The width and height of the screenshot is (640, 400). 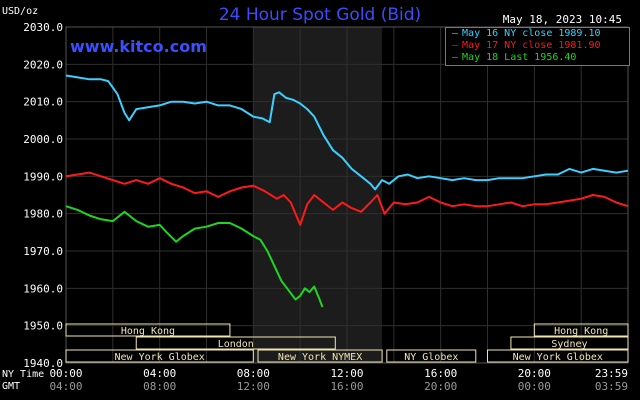 What do you see at coordinates (320, 15) in the screenshot?
I see `chart-title: 24 Hour Spot Gold (Bid)` at bounding box center [320, 15].